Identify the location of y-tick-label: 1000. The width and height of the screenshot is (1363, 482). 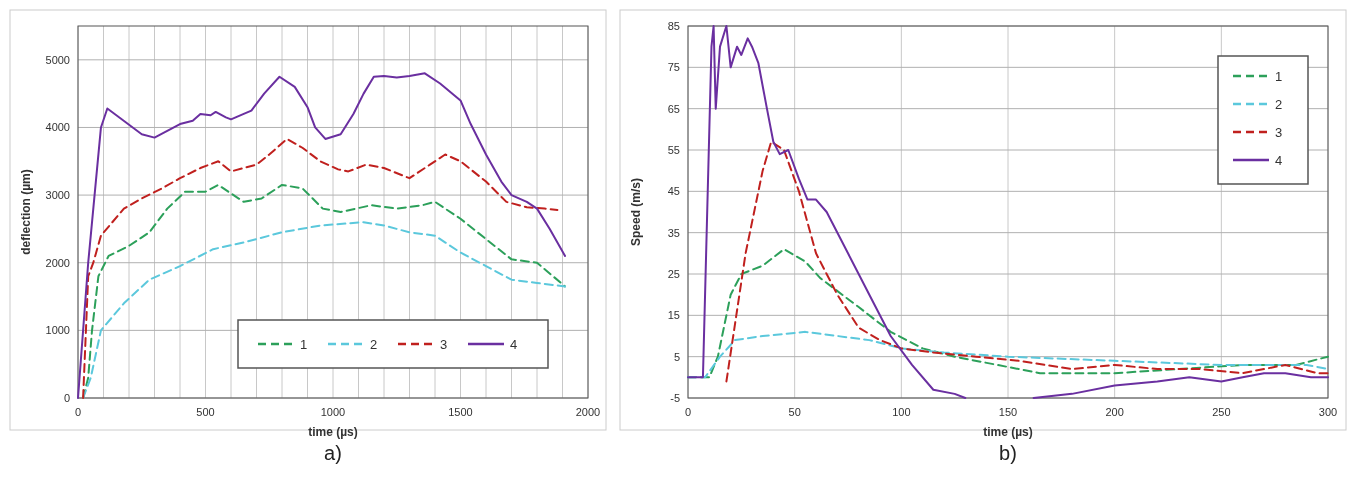
(57, 330).